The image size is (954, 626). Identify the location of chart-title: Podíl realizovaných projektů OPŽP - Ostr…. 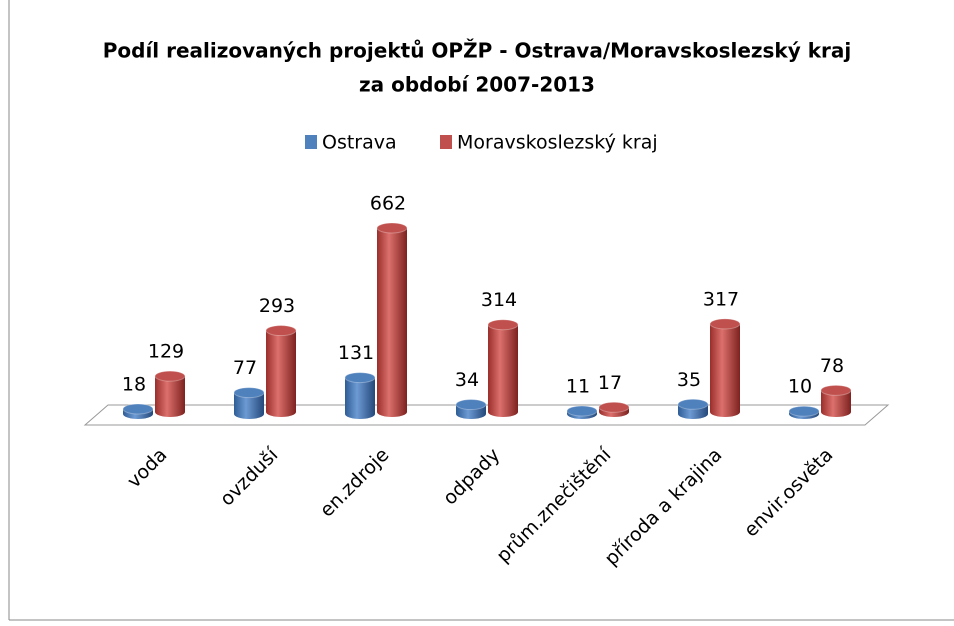
(477, 51).